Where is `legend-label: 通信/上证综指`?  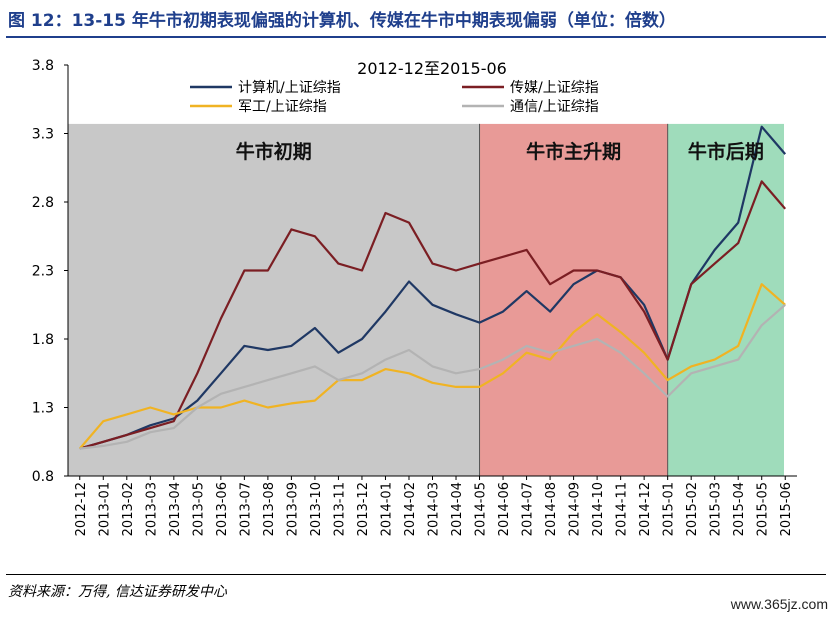 legend-label: 通信/上证综指 is located at coordinates (554, 107).